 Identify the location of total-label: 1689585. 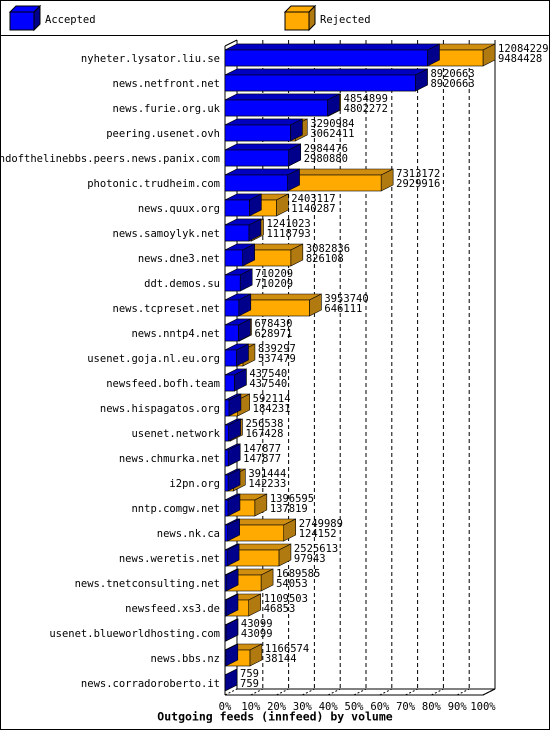
(298, 574).